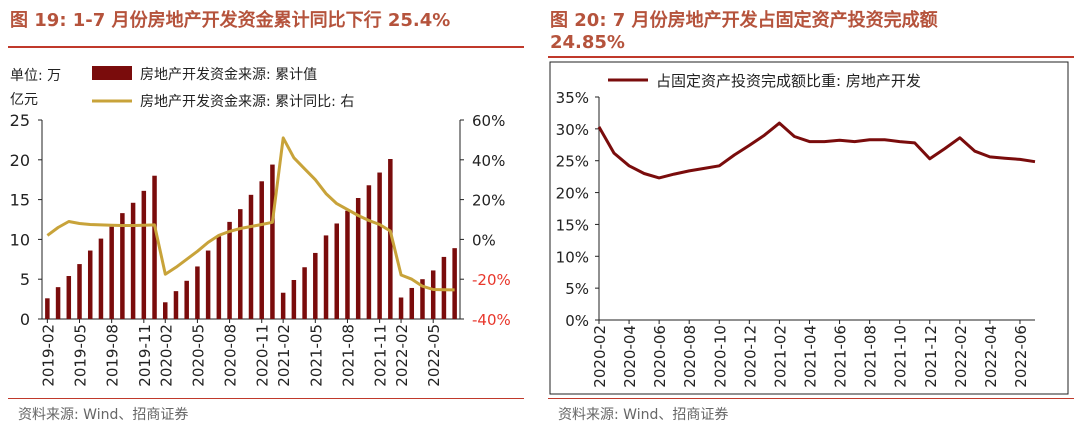  I want to click on legend-line-label: 房地产开发资金来源: 累计同比: 右, so click(247, 102).